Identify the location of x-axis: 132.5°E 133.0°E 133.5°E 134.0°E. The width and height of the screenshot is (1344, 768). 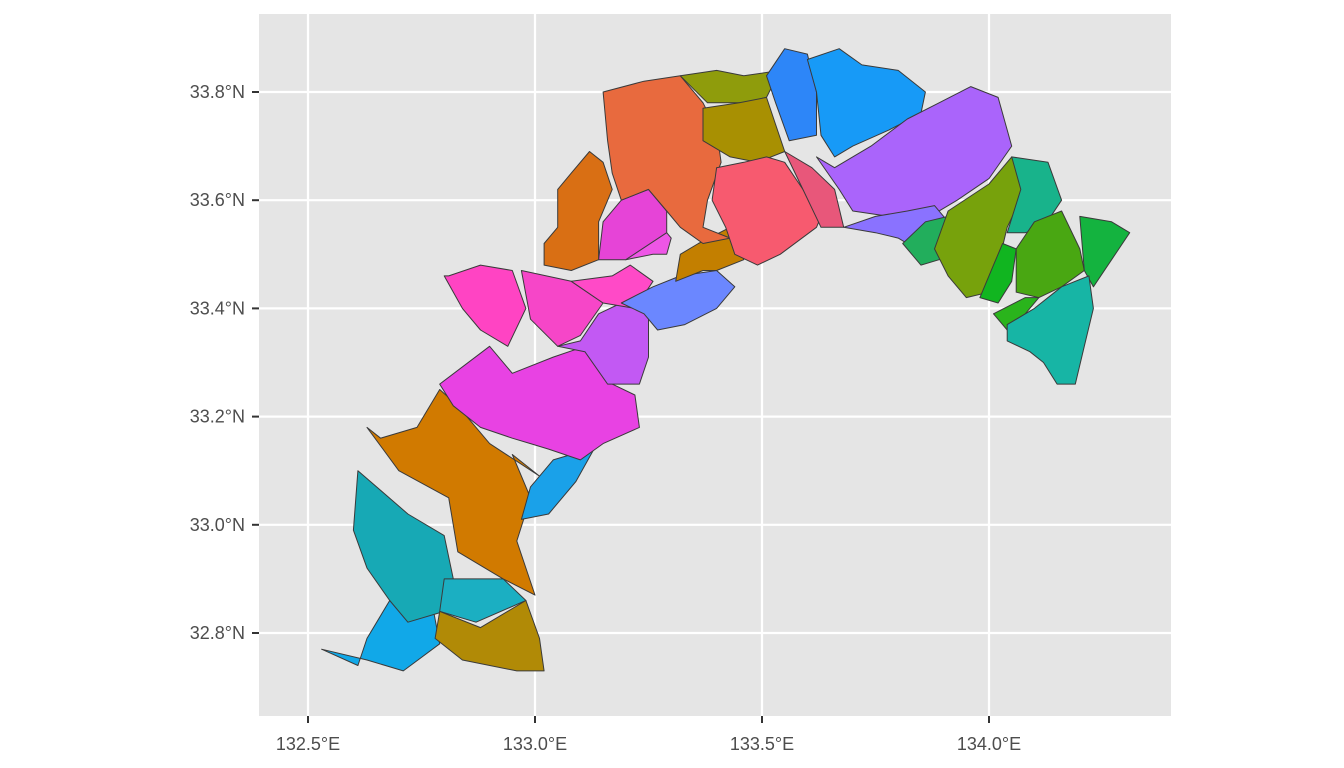
(648, 735).